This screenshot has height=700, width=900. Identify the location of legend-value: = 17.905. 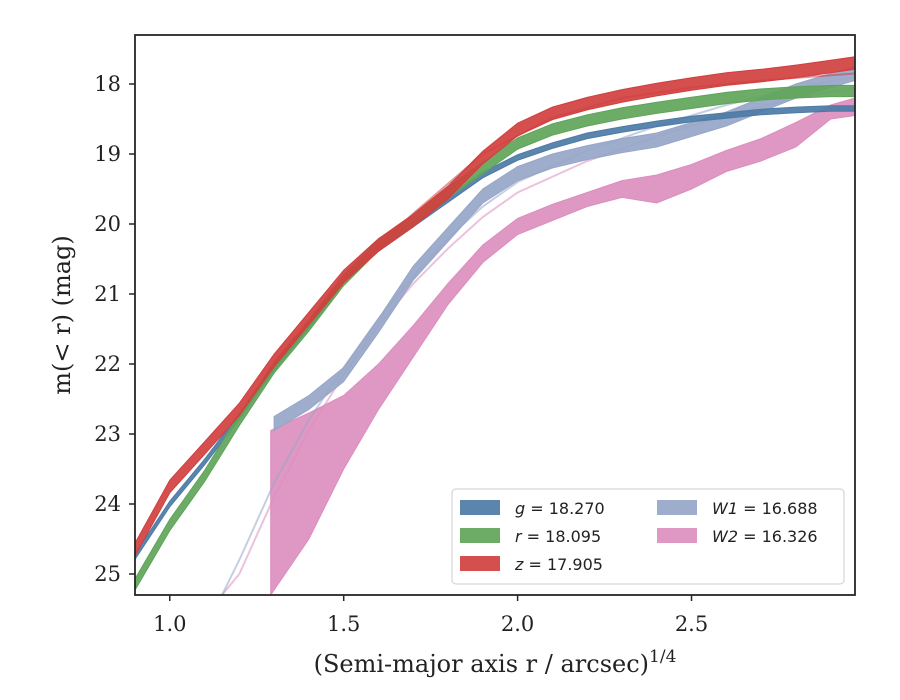
(563, 564).